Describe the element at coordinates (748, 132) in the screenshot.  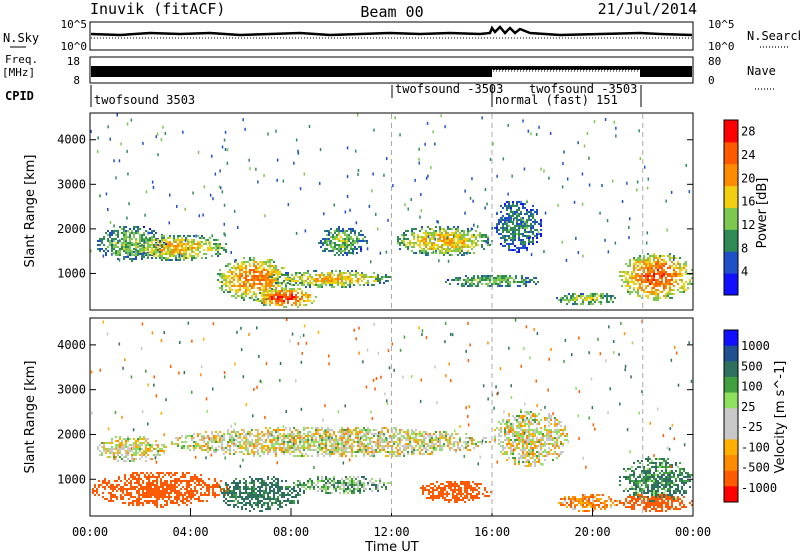
I see `power-cbar-tick-28: 28` at that location.